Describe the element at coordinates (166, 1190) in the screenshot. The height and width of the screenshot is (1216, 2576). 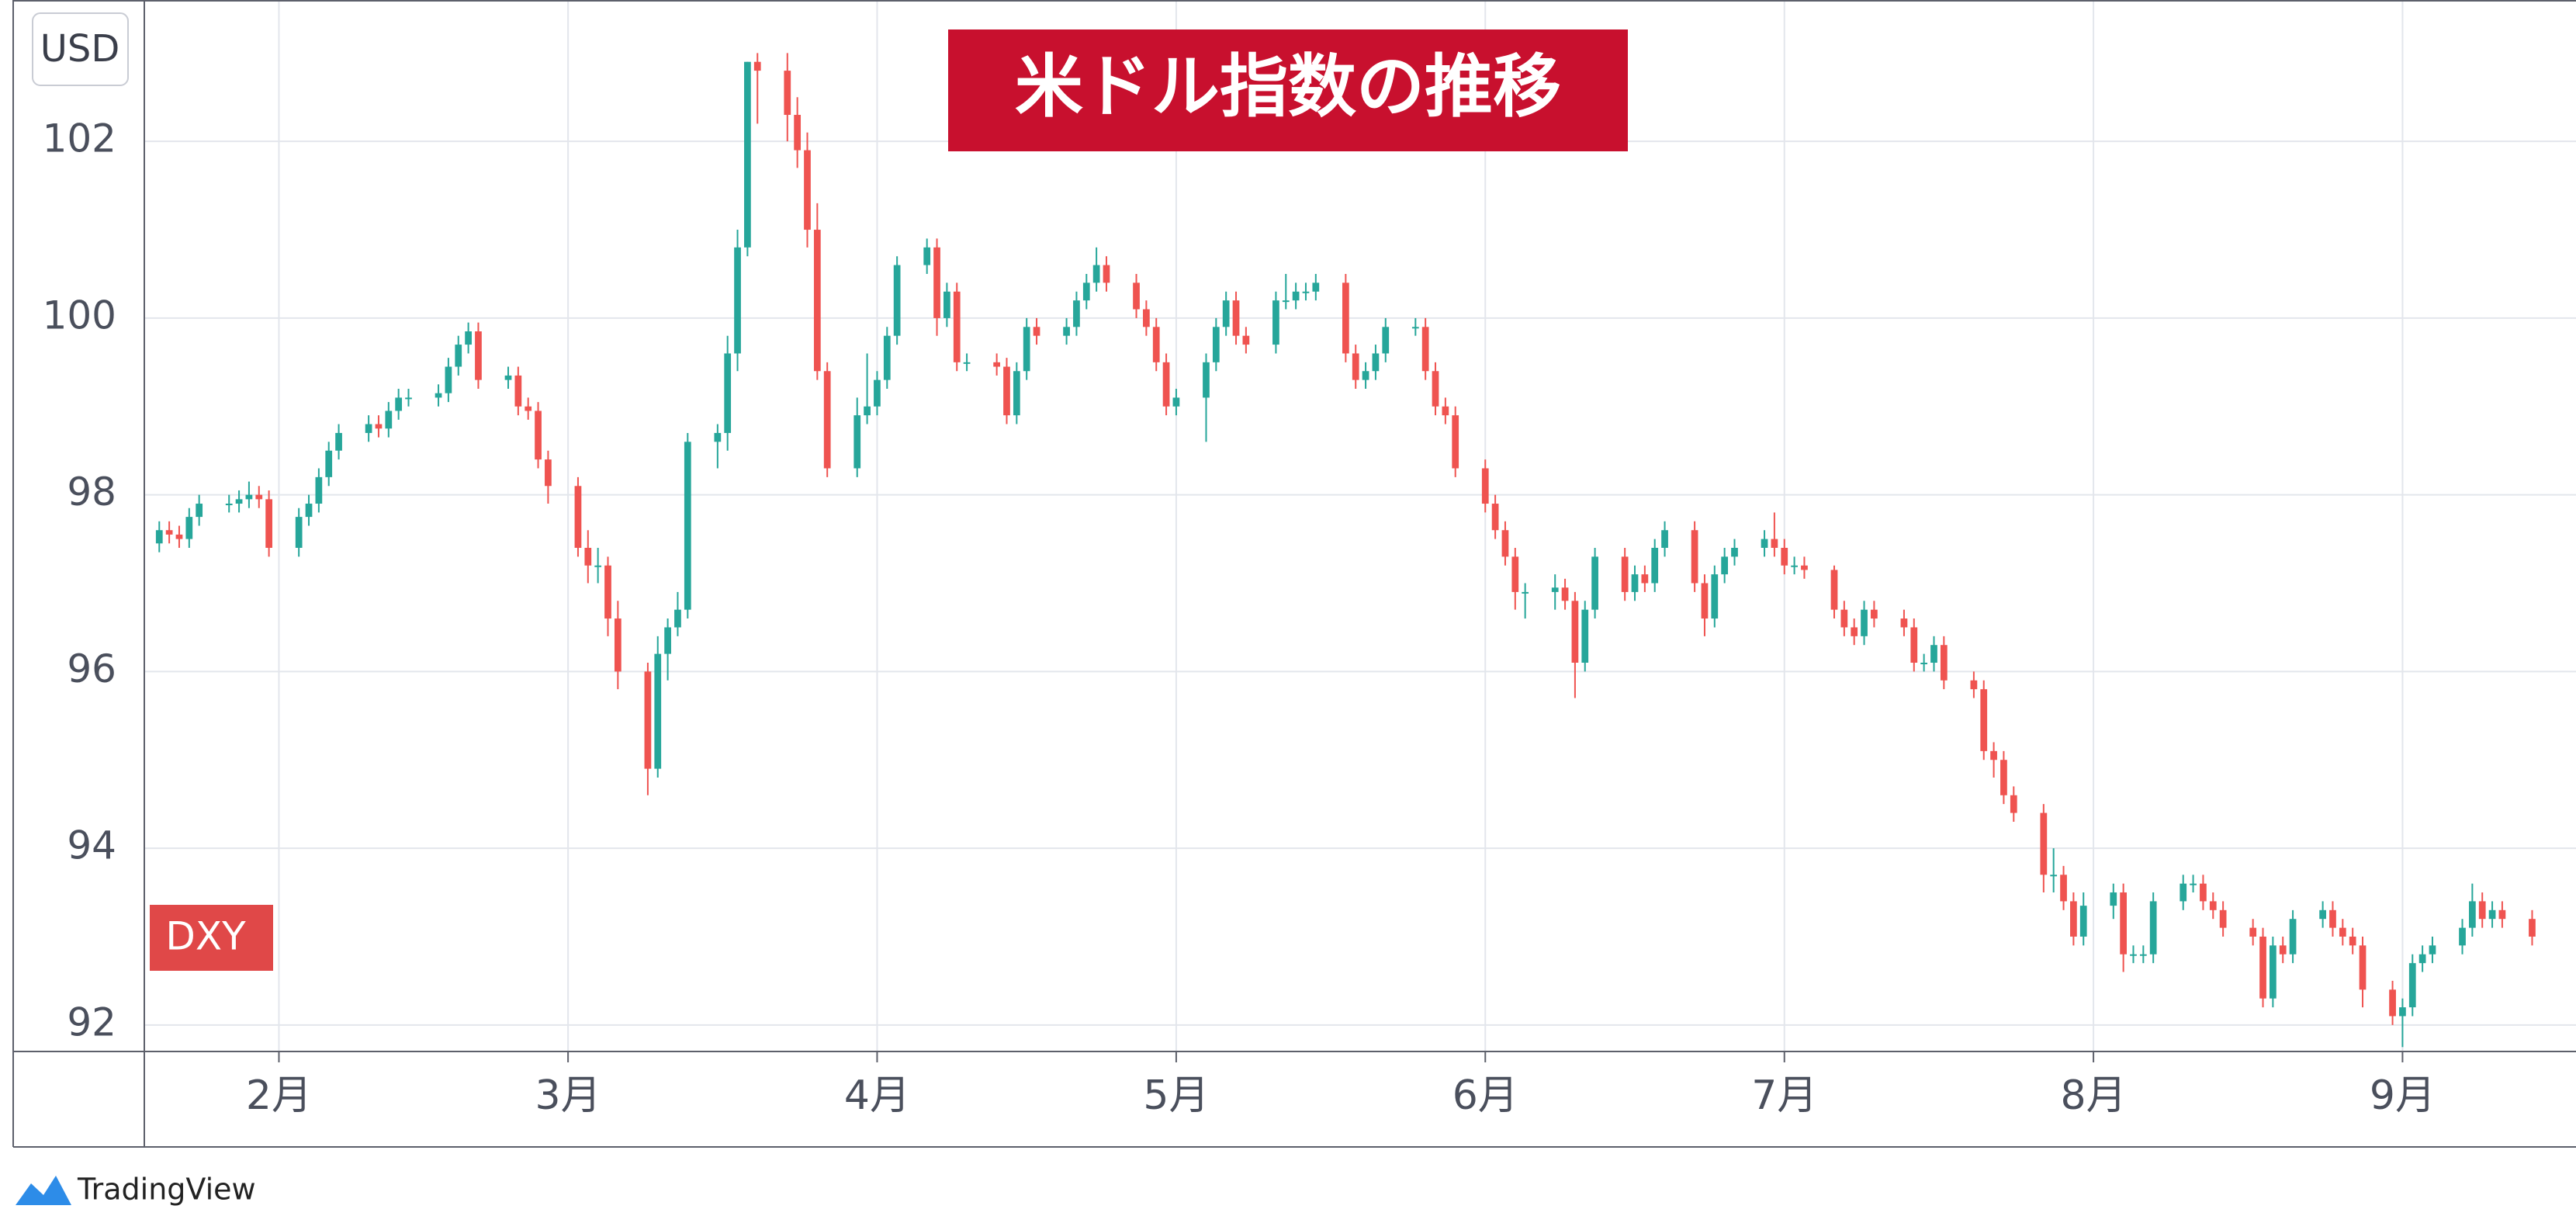
I see `watermark-text: TradingView` at that location.